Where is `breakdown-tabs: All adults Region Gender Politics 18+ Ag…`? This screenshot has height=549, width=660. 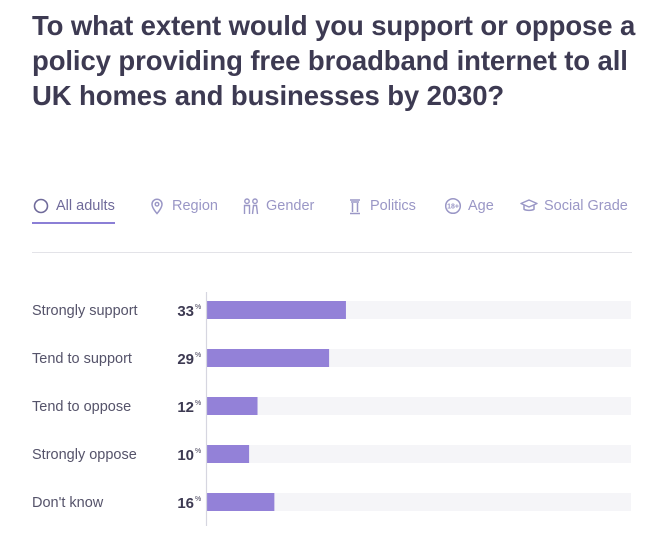
breakdown-tabs: All adults Region Gender Politics 18+ Ag… is located at coordinates (332, 210).